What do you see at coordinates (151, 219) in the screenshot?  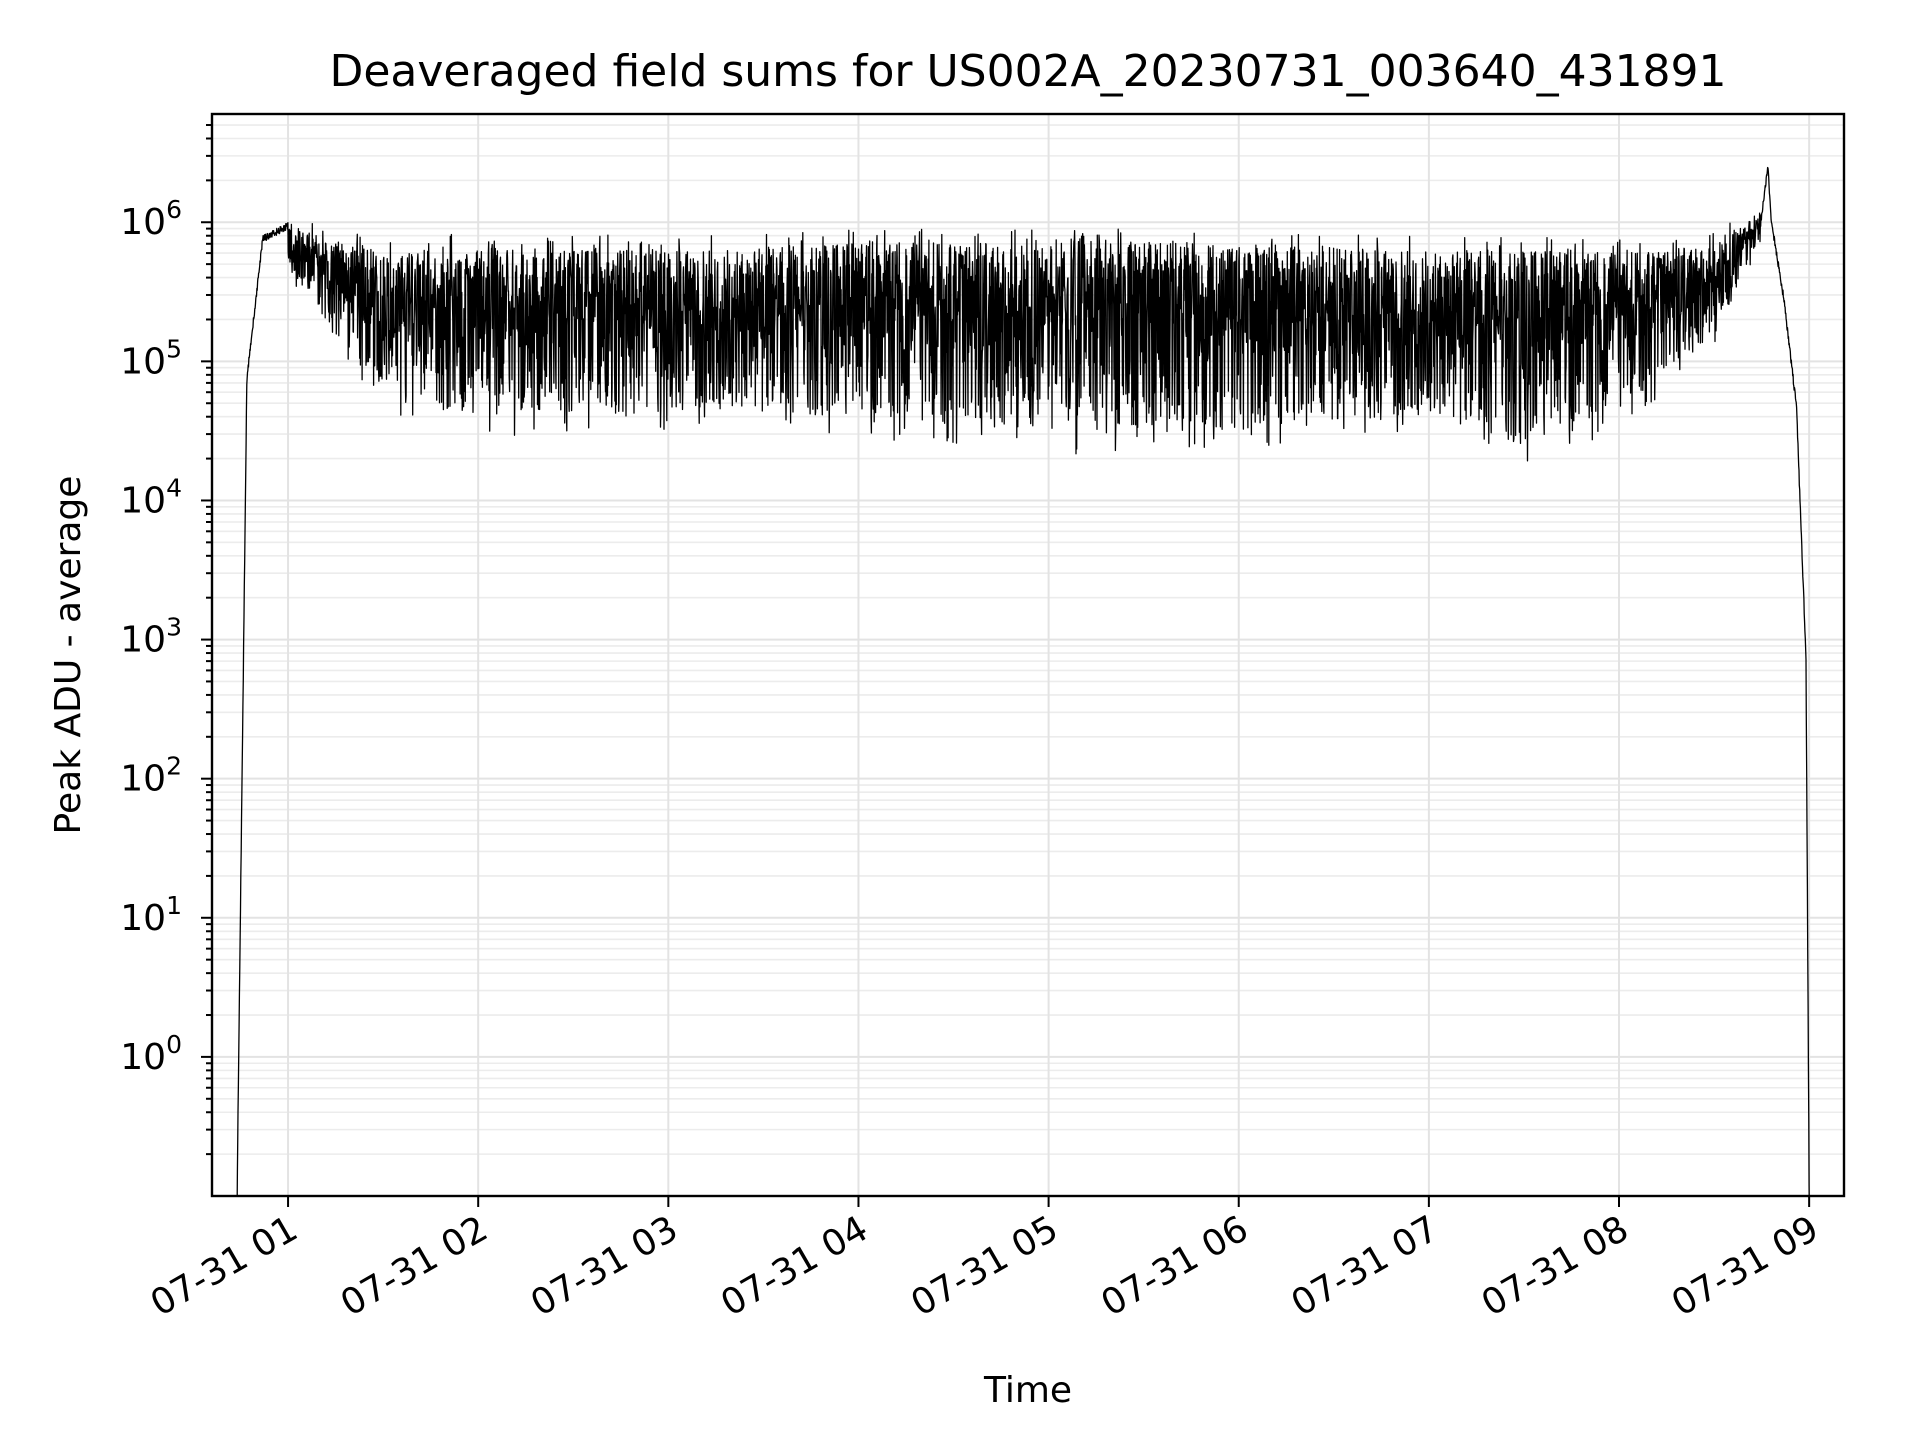 I see `y-tick-label: 10⁶` at bounding box center [151, 219].